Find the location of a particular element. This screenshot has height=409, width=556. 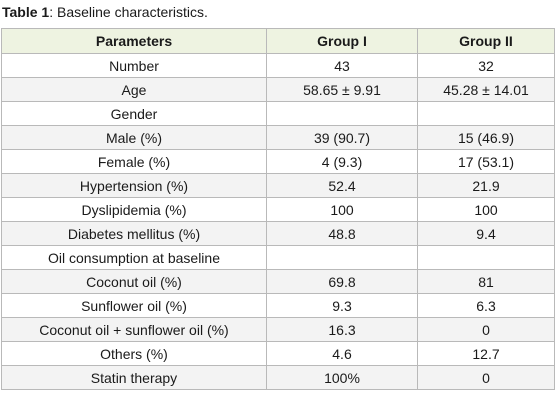

table-caption: Table 1: Baseline characteristics. is located at coordinates (105, 12).